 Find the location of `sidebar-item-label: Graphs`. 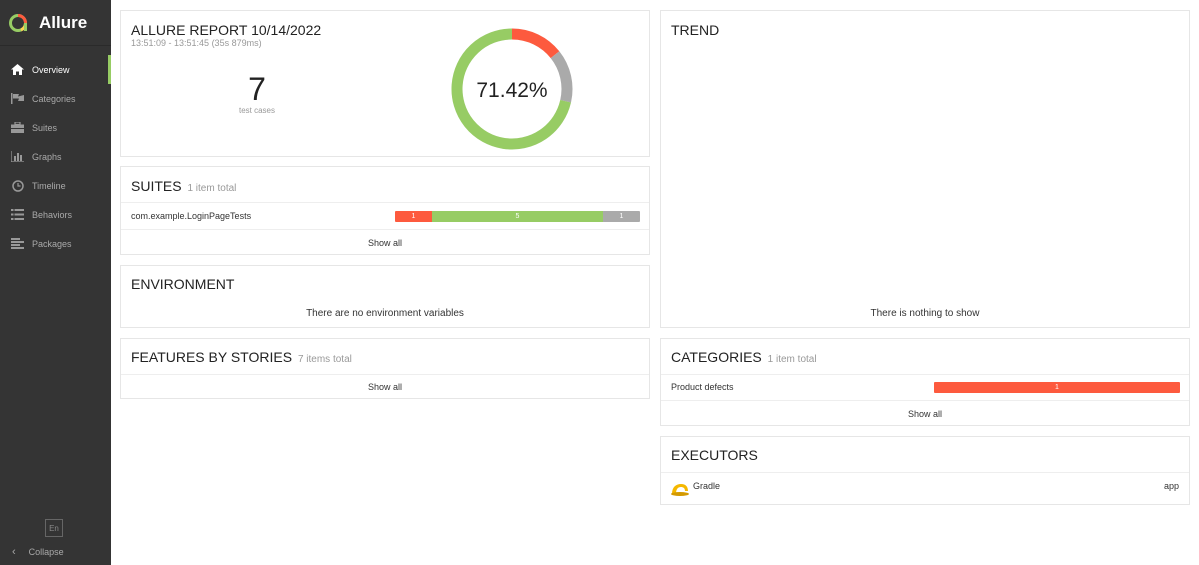

sidebar-item-label: Graphs is located at coordinates (47, 156).